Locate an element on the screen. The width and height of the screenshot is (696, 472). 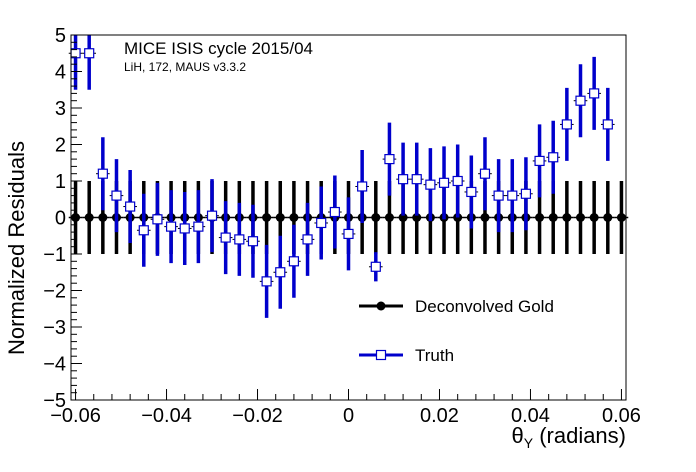
y-axis-label: Normalized Residuals is located at coordinates (16, 248).